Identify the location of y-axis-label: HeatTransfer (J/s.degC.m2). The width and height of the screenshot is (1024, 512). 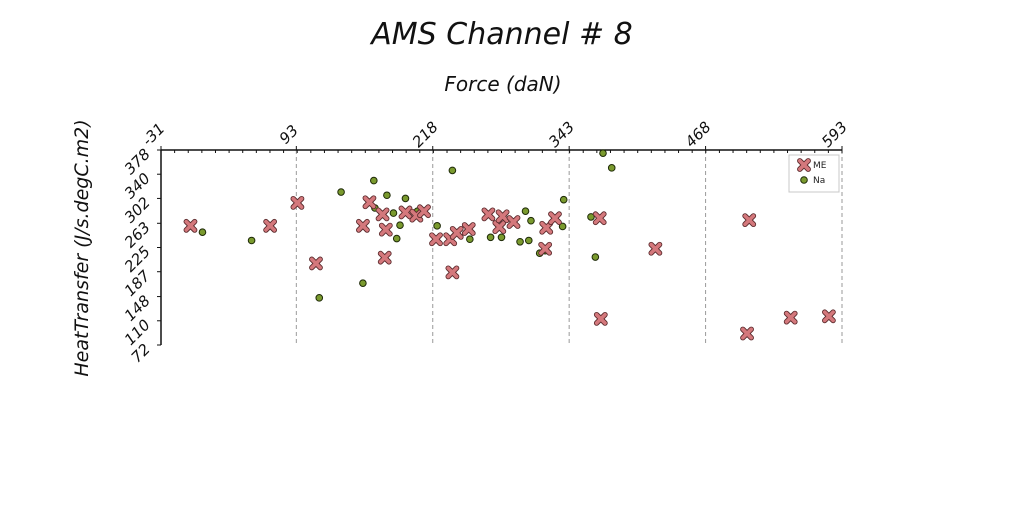
(82, 247).